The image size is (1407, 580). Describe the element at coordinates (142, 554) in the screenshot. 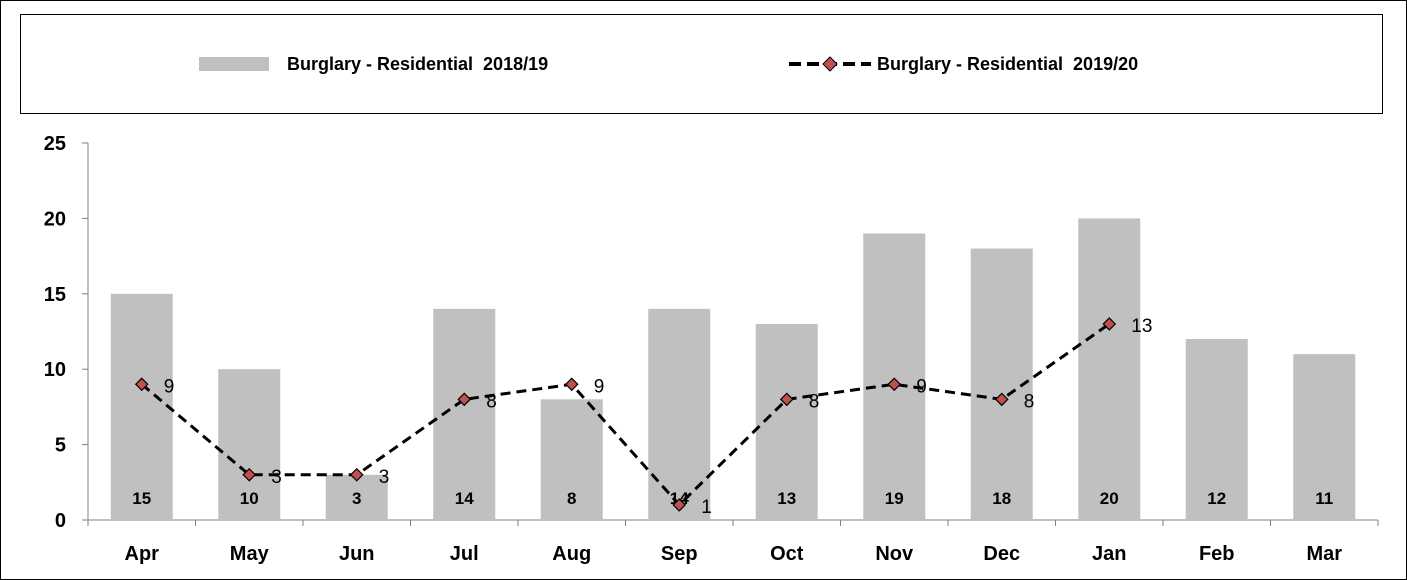

I see `x-tick-label: Apr` at that location.